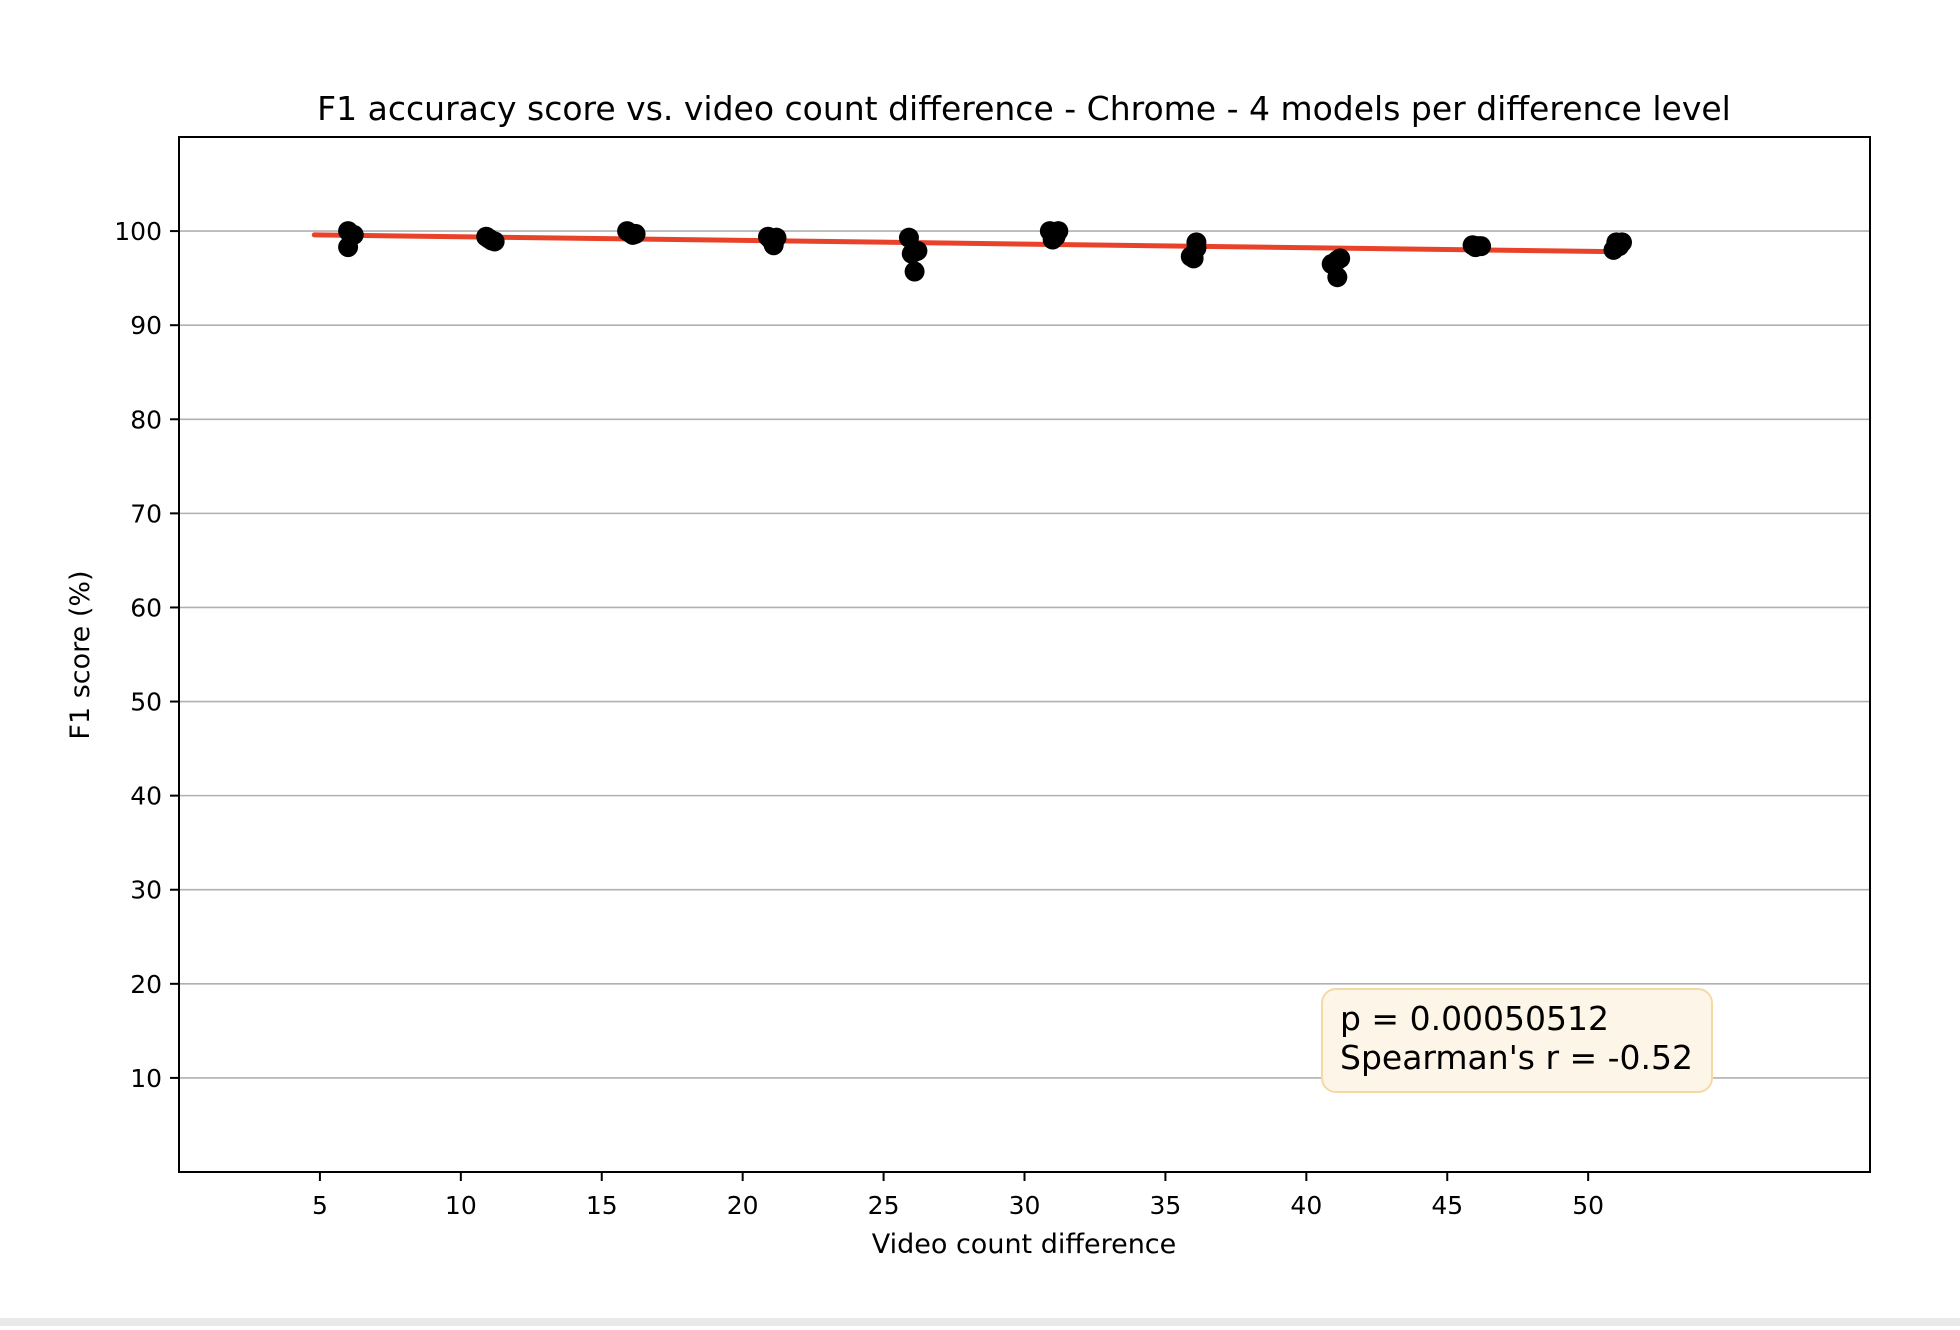 Image resolution: width=1960 pixels, height=1330 pixels. I want to click on x-tick-label: 15, so click(602, 1205).